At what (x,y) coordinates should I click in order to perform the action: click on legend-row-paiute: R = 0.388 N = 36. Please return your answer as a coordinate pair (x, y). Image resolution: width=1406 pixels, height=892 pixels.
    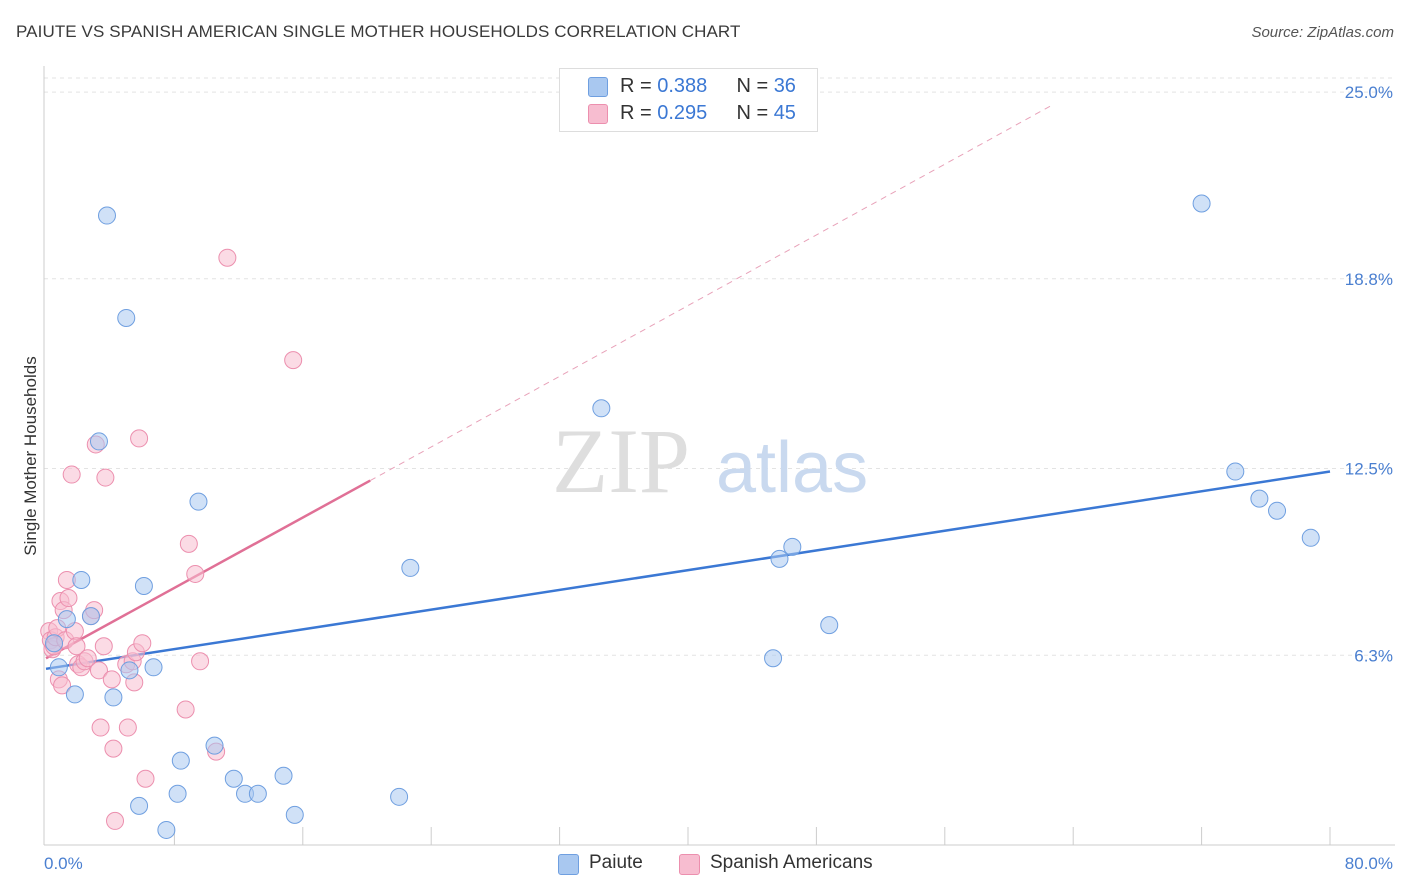
    Looking at the image, I should click on (688, 87).